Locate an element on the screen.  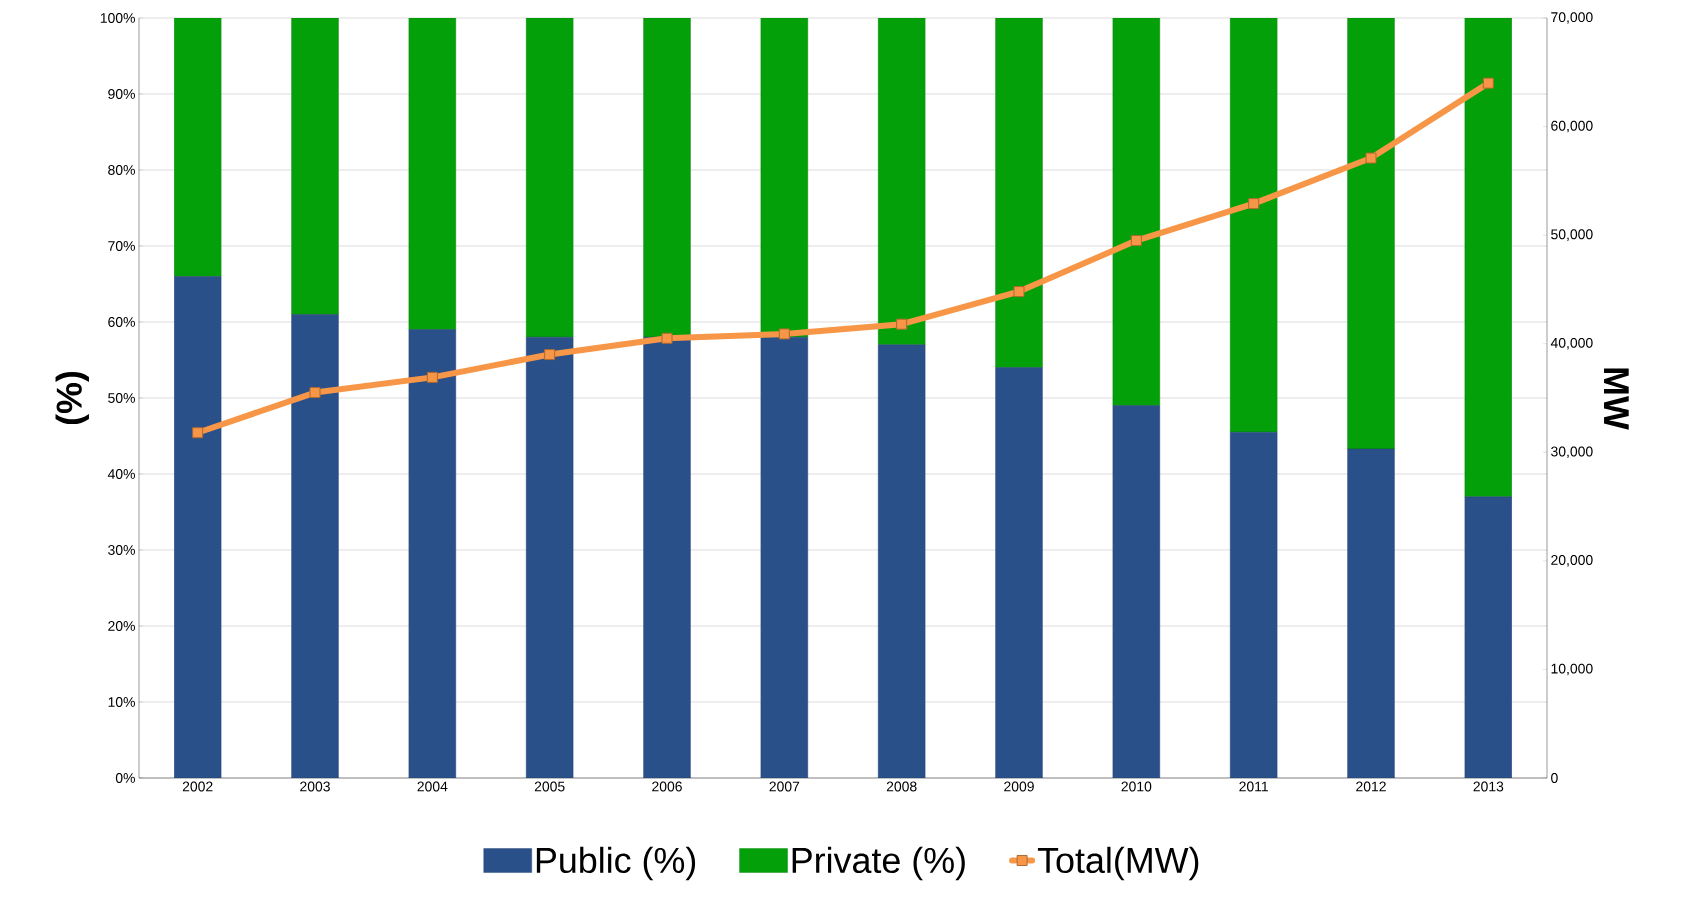
y-tick-label: 10% is located at coordinates (121, 702).